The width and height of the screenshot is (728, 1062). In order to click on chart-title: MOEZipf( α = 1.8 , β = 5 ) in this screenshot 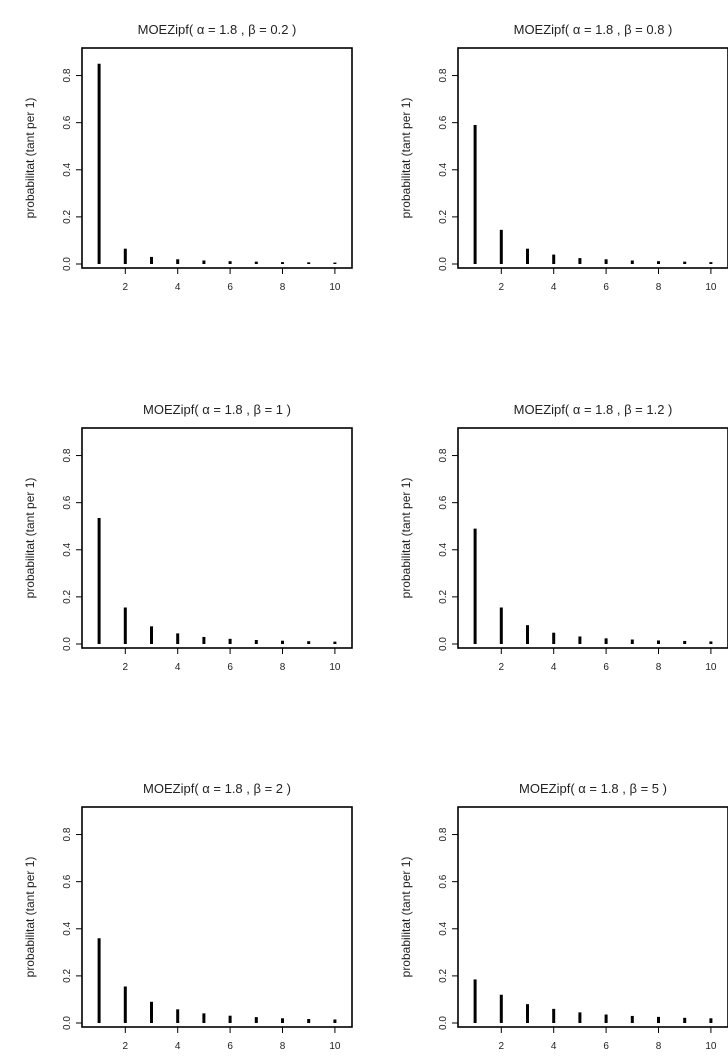, I will do `click(593, 788)`.